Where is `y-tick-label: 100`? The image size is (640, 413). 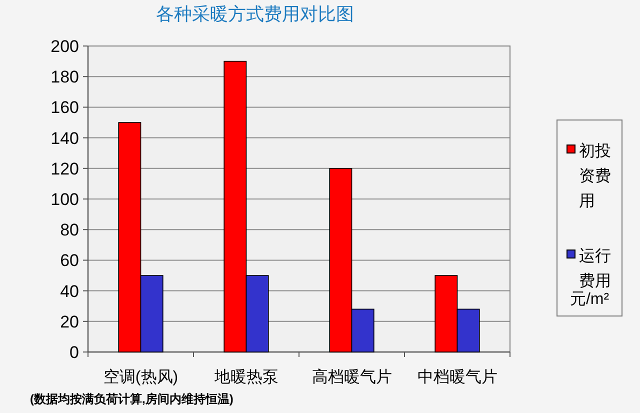 y-tick-label: 100 is located at coordinates (64, 199).